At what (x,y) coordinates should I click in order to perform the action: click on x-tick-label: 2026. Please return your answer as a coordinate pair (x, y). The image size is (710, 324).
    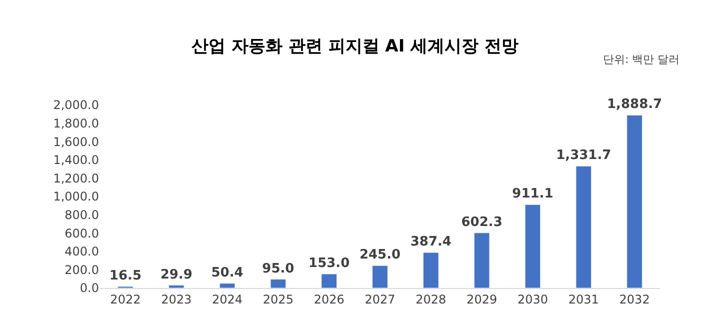
    Looking at the image, I should click on (329, 299).